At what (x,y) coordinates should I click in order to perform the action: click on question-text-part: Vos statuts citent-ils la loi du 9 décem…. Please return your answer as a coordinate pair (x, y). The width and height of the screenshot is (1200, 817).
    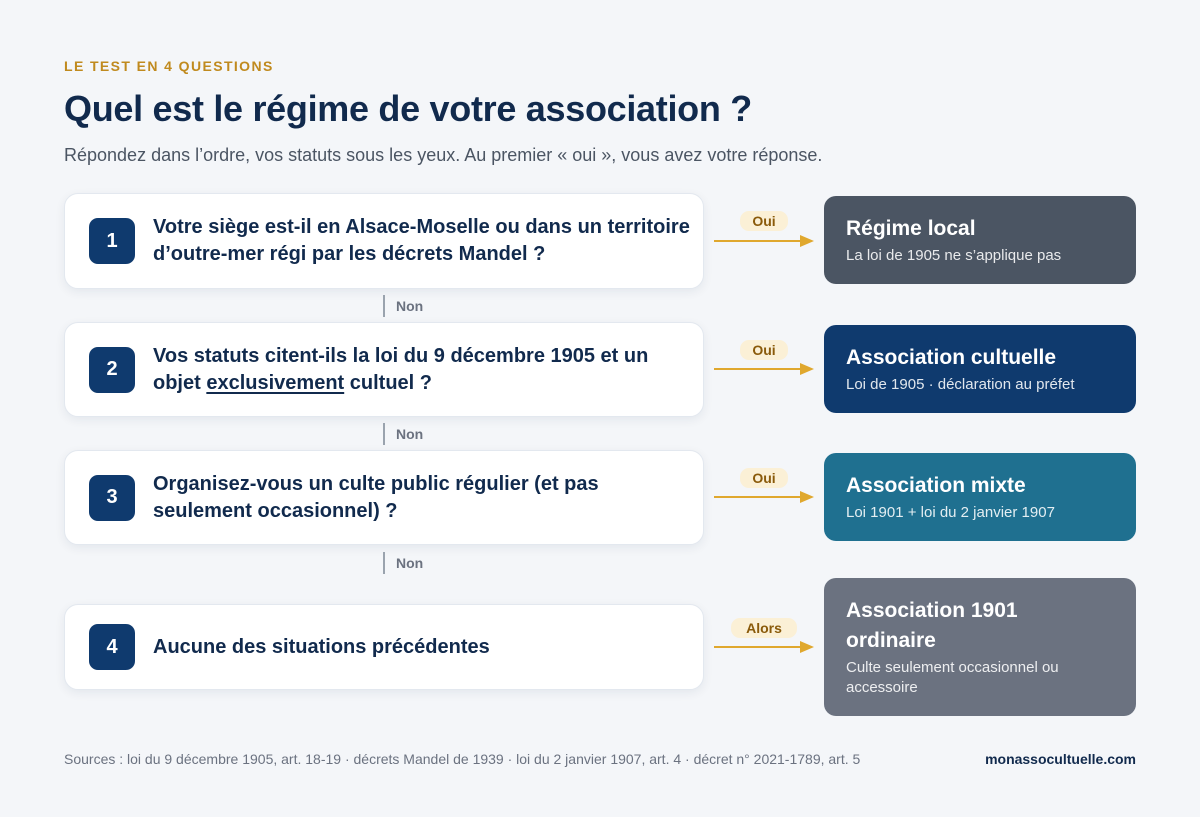
    Looking at the image, I should click on (401, 369).